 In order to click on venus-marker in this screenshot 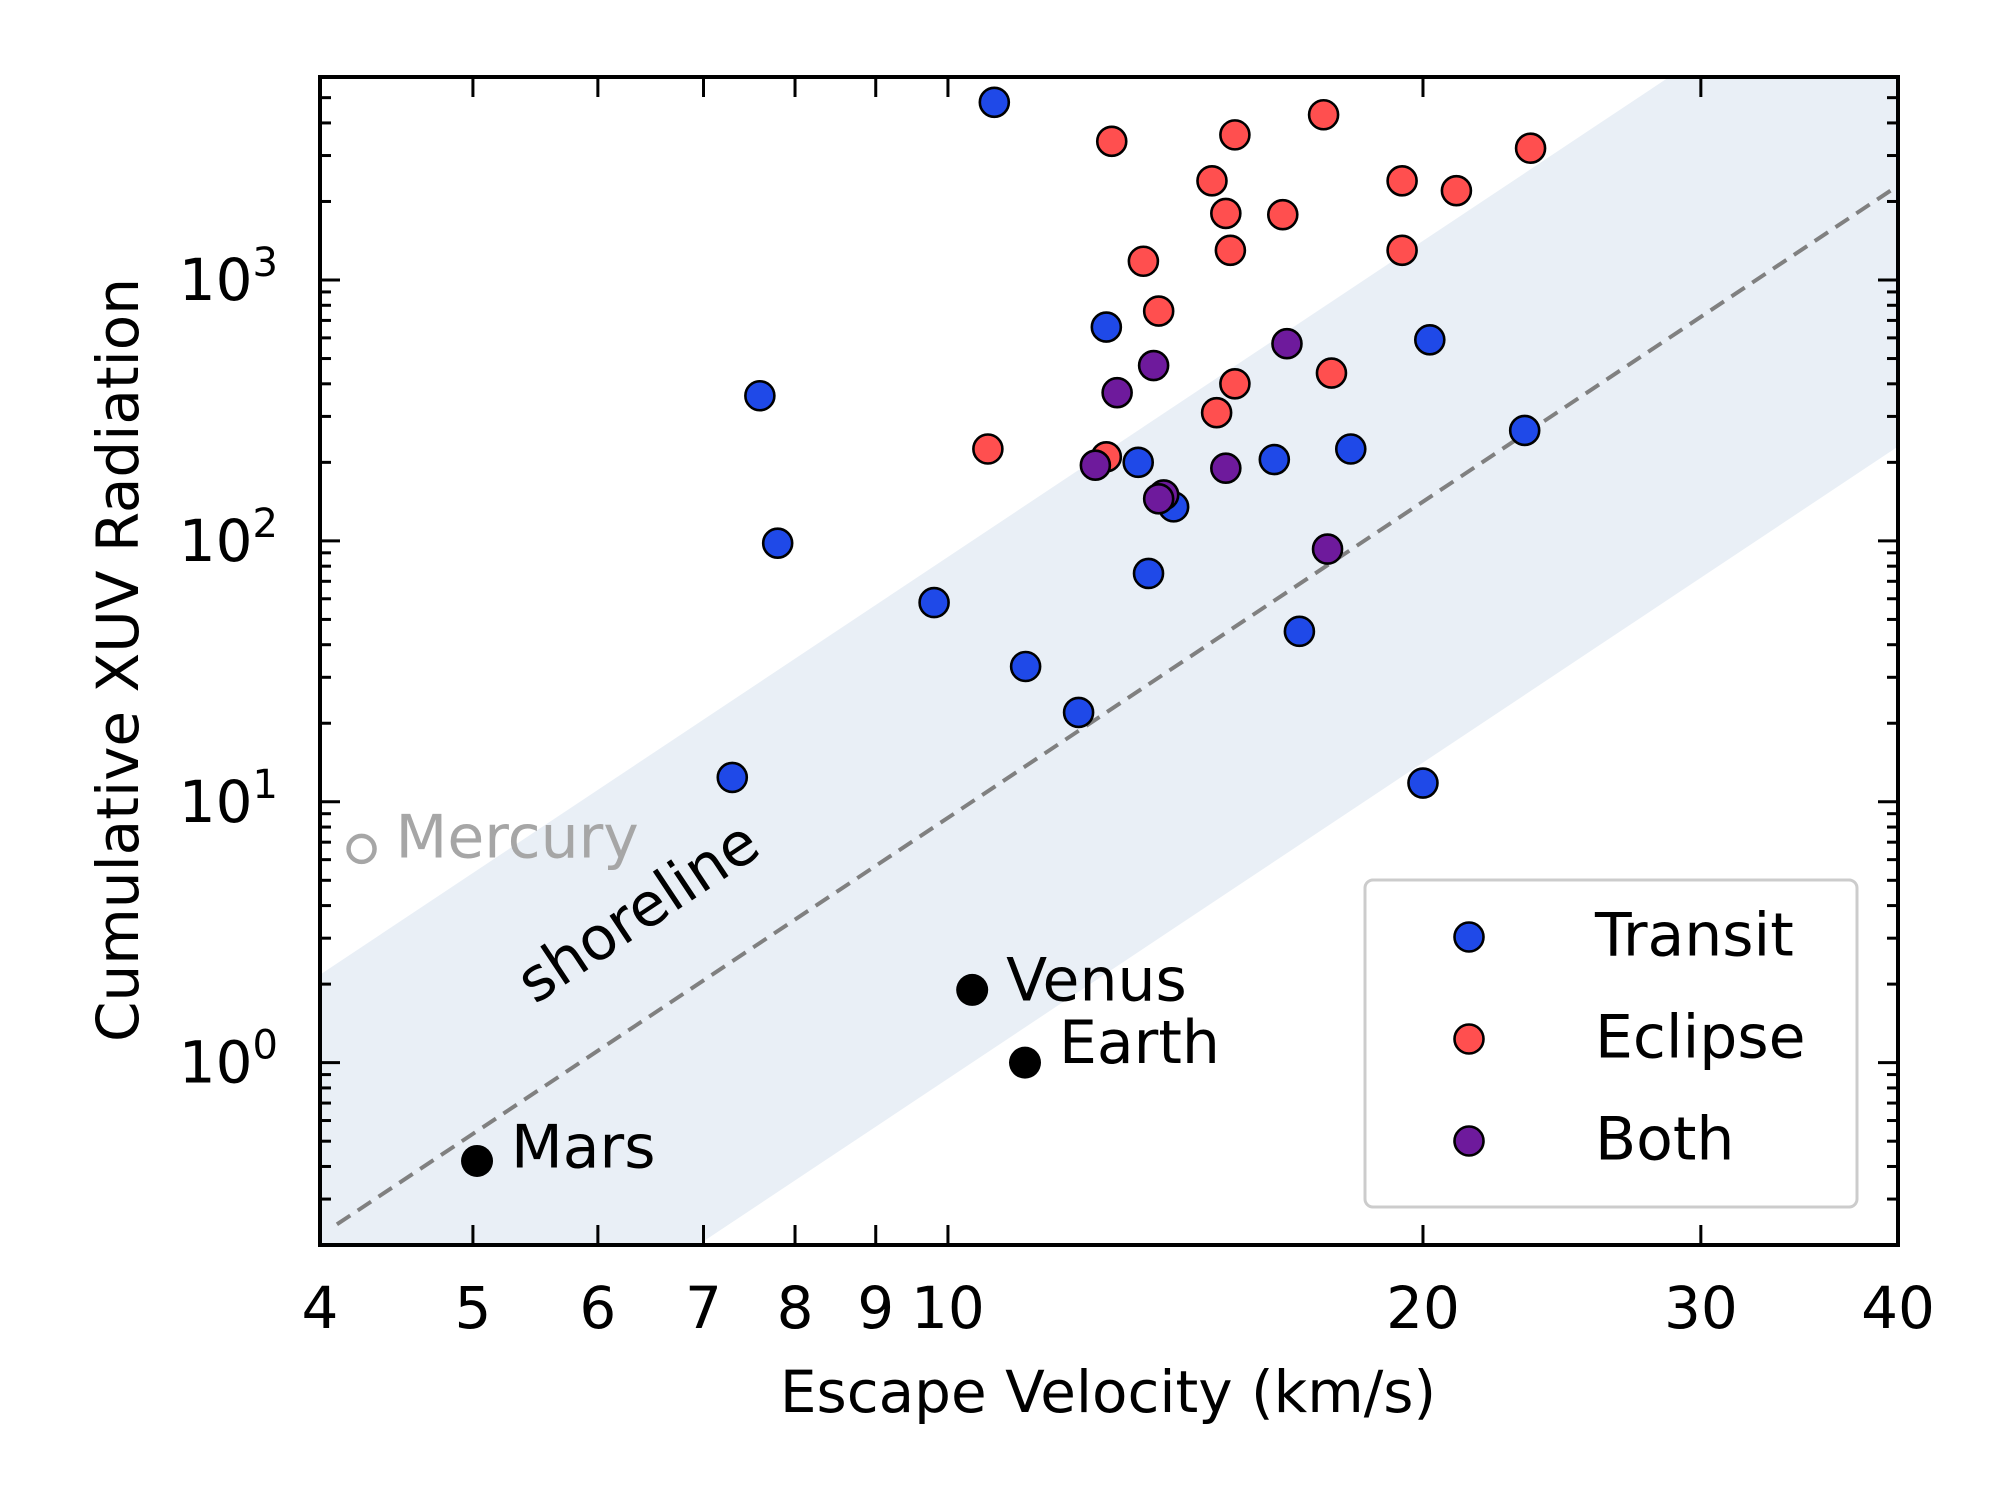, I will do `click(972, 989)`.